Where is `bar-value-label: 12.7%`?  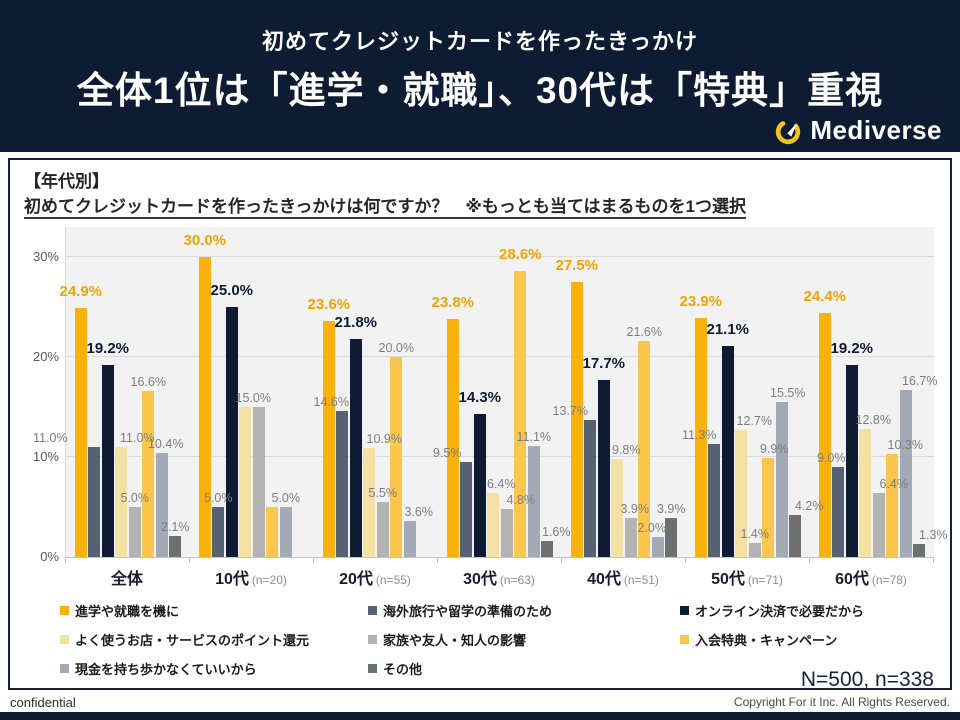
bar-value-label: 12.7% is located at coordinates (754, 420).